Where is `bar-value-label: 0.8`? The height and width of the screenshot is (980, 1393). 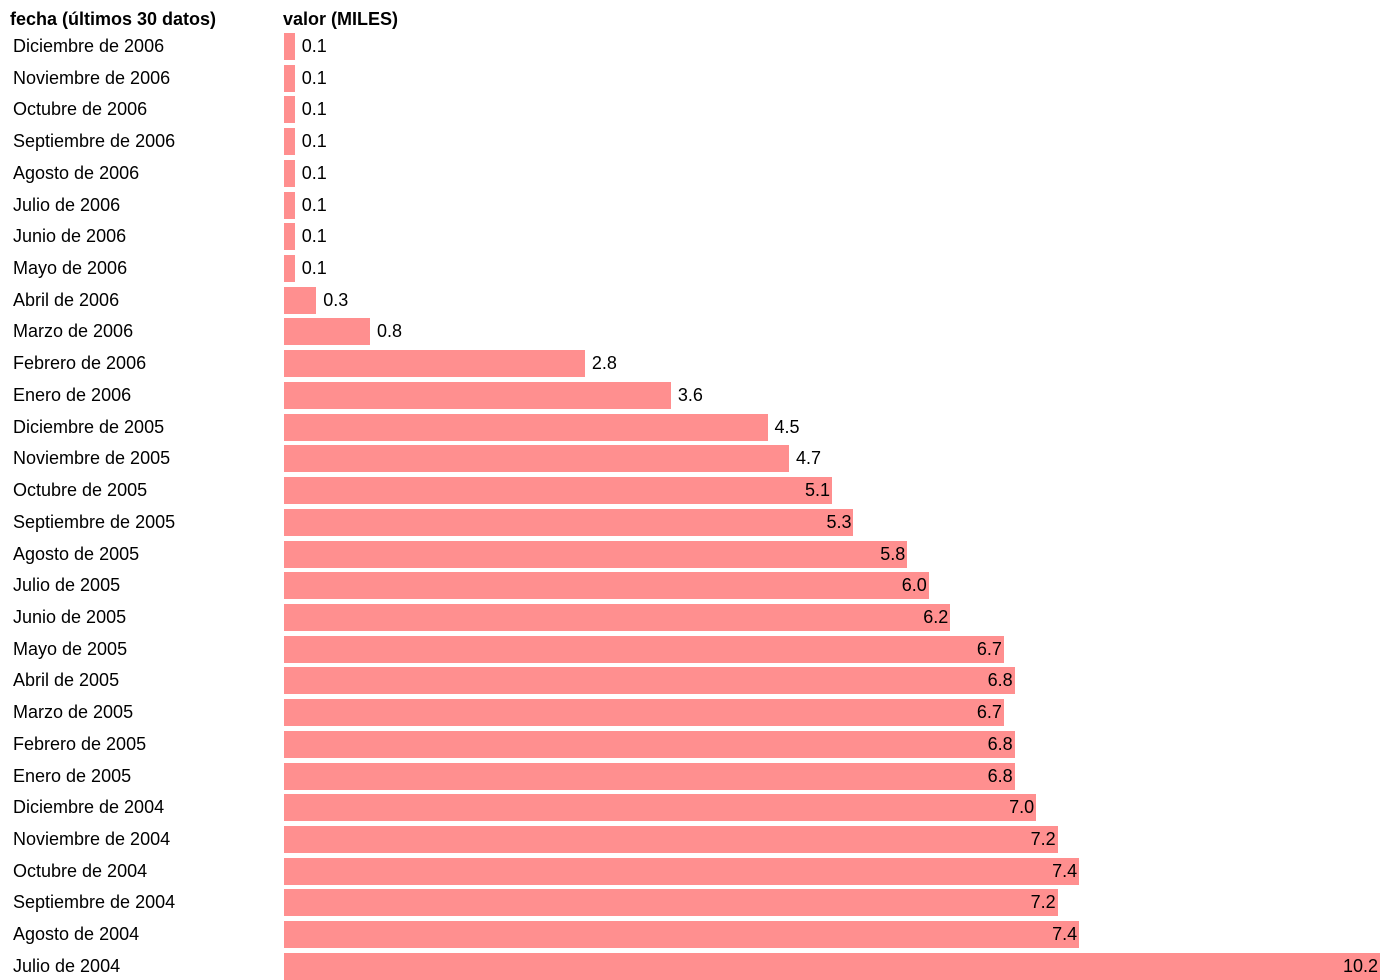
bar-value-label: 0.8 is located at coordinates (389, 331).